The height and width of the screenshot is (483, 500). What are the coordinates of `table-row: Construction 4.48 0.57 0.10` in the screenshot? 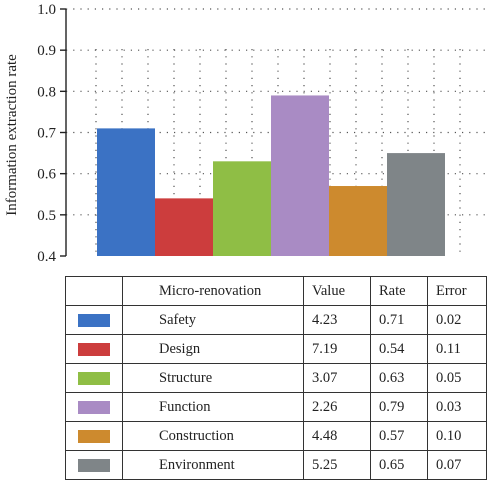 It's located at (276, 436).